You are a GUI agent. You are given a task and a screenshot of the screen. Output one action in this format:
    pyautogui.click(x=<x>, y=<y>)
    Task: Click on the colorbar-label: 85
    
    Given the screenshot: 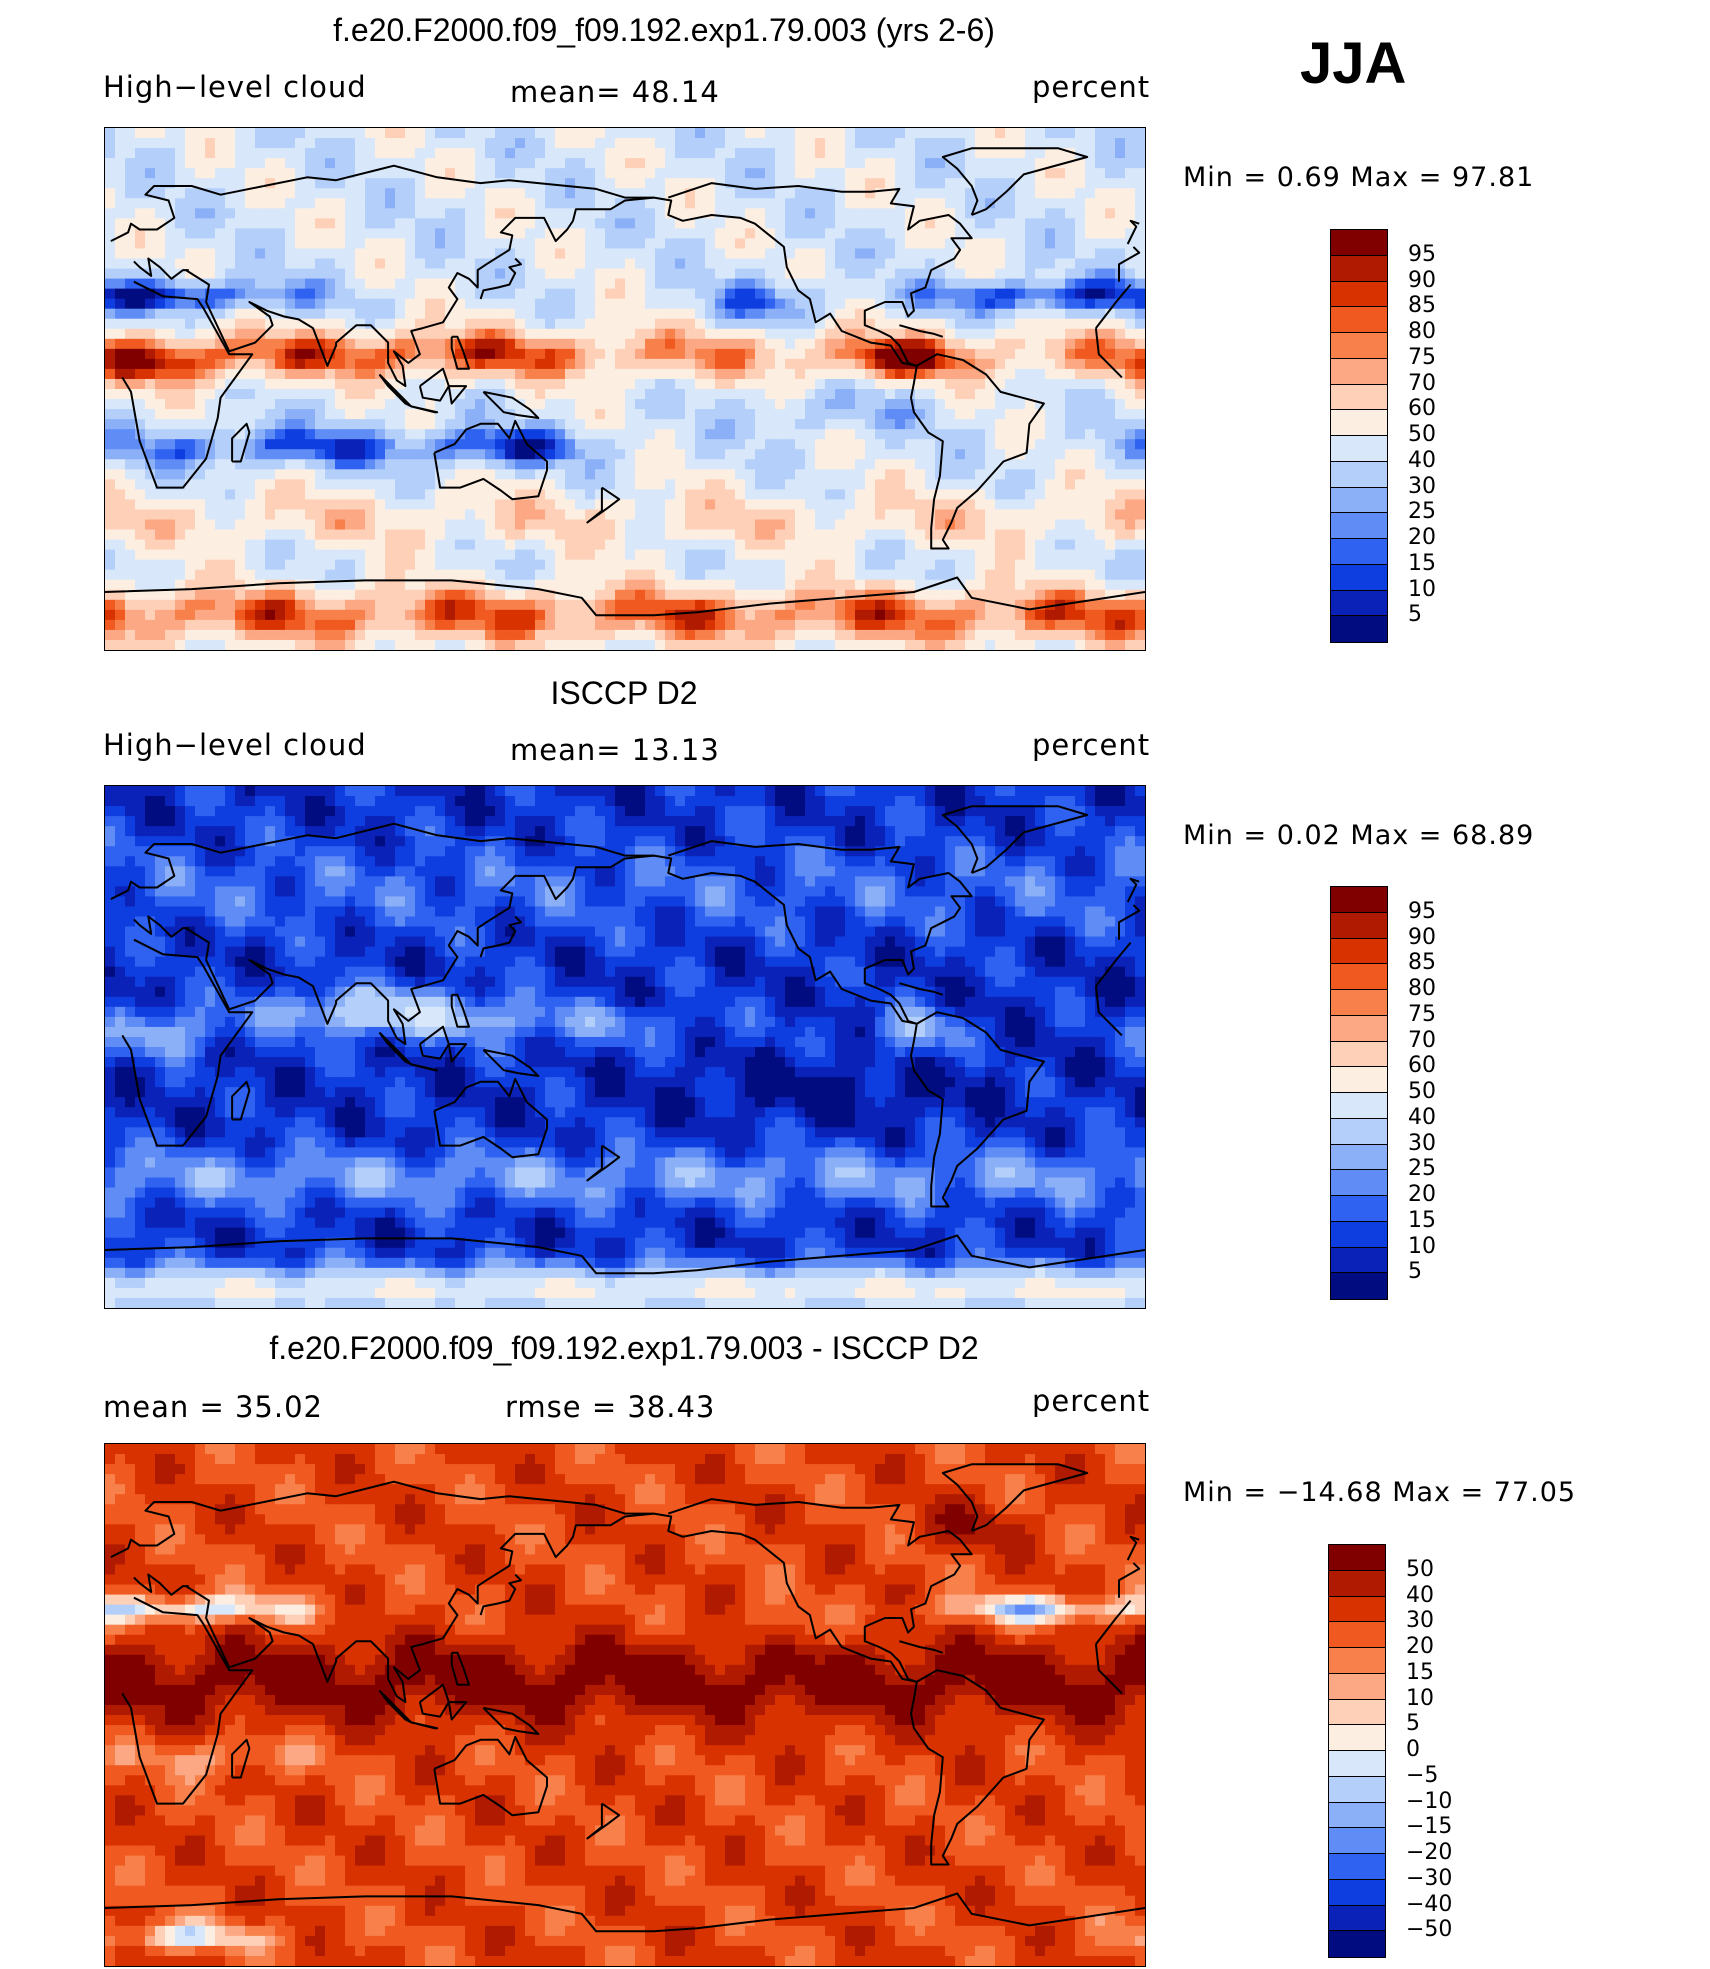 What is the action you would take?
    pyautogui.click(x=1422, y=963)
    